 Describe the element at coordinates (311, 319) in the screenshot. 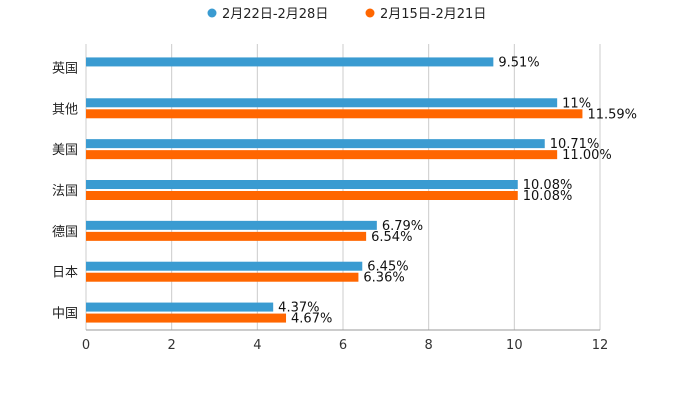

I see `value-label-2-7: 4.67%` at that location.